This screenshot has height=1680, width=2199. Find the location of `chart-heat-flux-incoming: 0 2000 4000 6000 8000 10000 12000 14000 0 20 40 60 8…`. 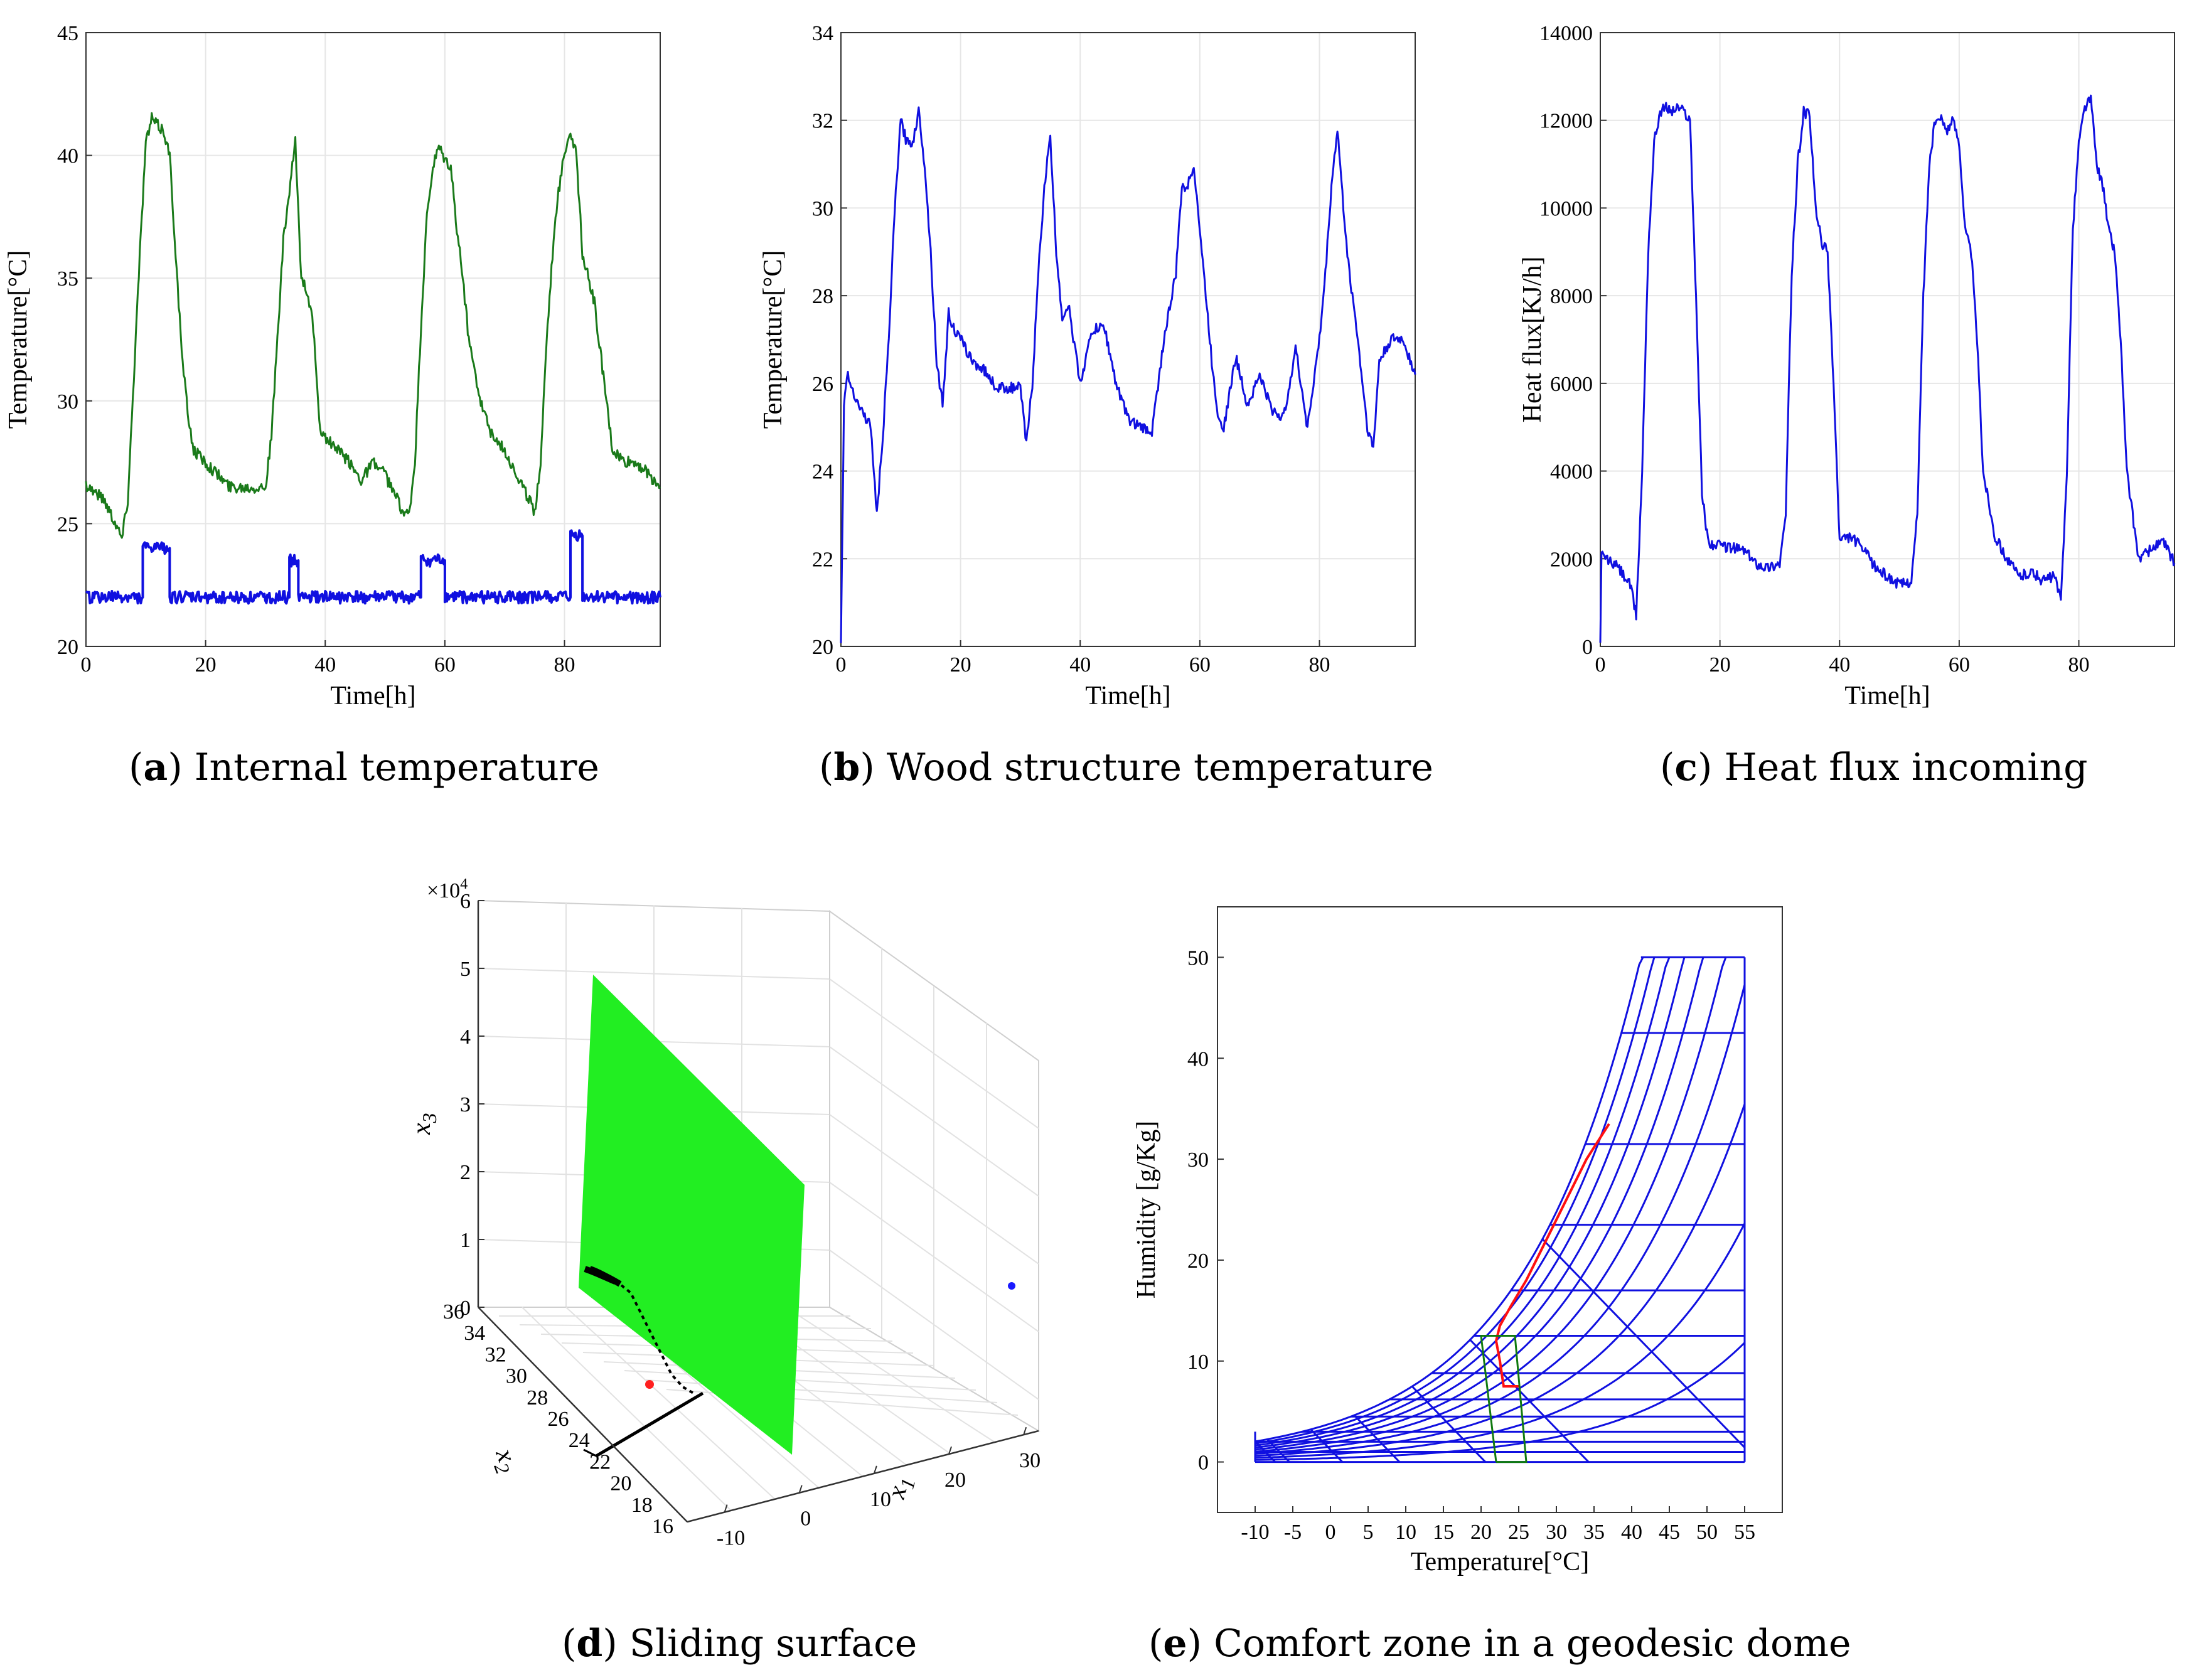

chart-heat-flux-incoming: 0 2000 4000 6000 8000 10000 12000 14000 0 20 40 60 8… is located at coordinates (1847, 366).